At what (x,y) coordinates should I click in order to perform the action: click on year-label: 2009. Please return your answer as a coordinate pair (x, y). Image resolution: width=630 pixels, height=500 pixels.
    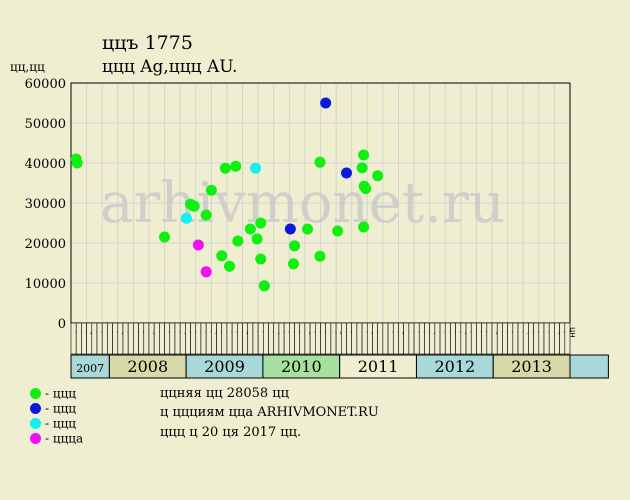
    Looking at the image, I should click on (224, 366).